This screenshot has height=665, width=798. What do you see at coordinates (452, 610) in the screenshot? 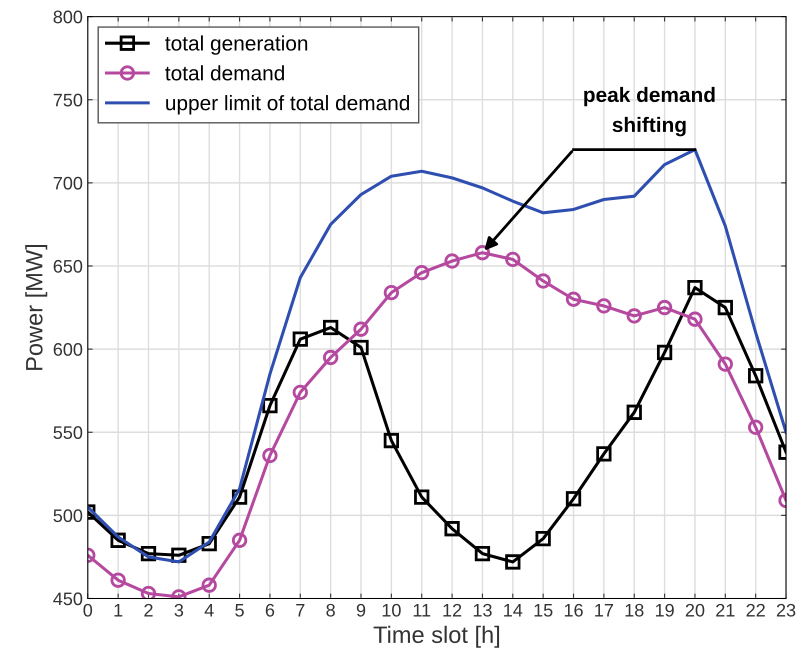
I see `x-tick-label: 12` at bounding box center [452, 610].